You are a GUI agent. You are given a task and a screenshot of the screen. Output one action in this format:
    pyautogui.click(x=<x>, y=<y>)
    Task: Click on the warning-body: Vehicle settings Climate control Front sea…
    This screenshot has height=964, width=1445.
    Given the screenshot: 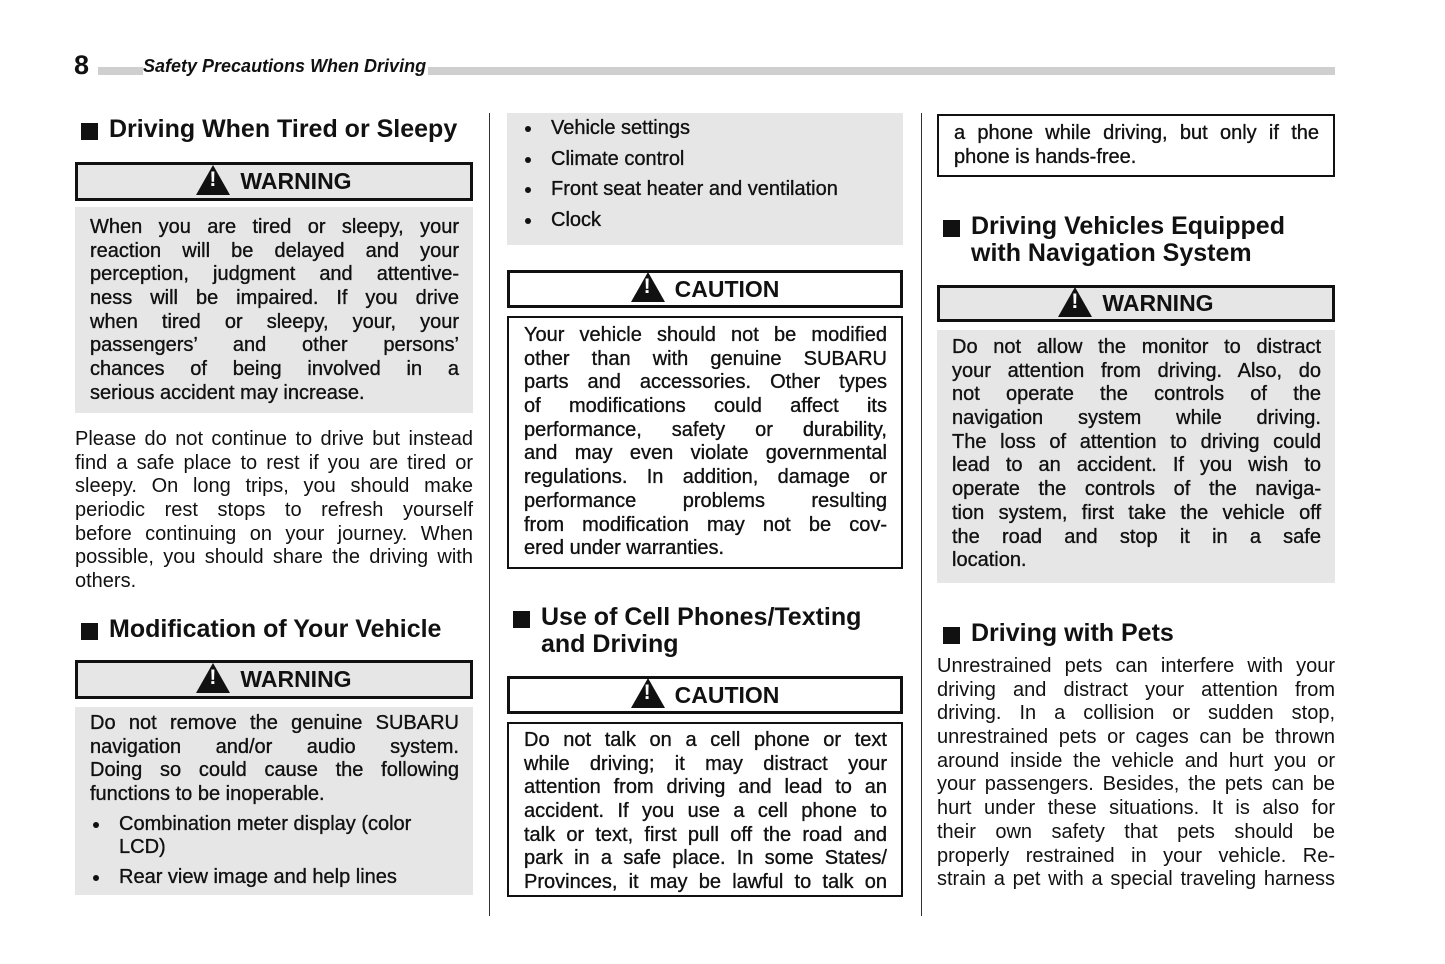 What is the action you would take?
    pyautogui.click(x=705, y=179)
    